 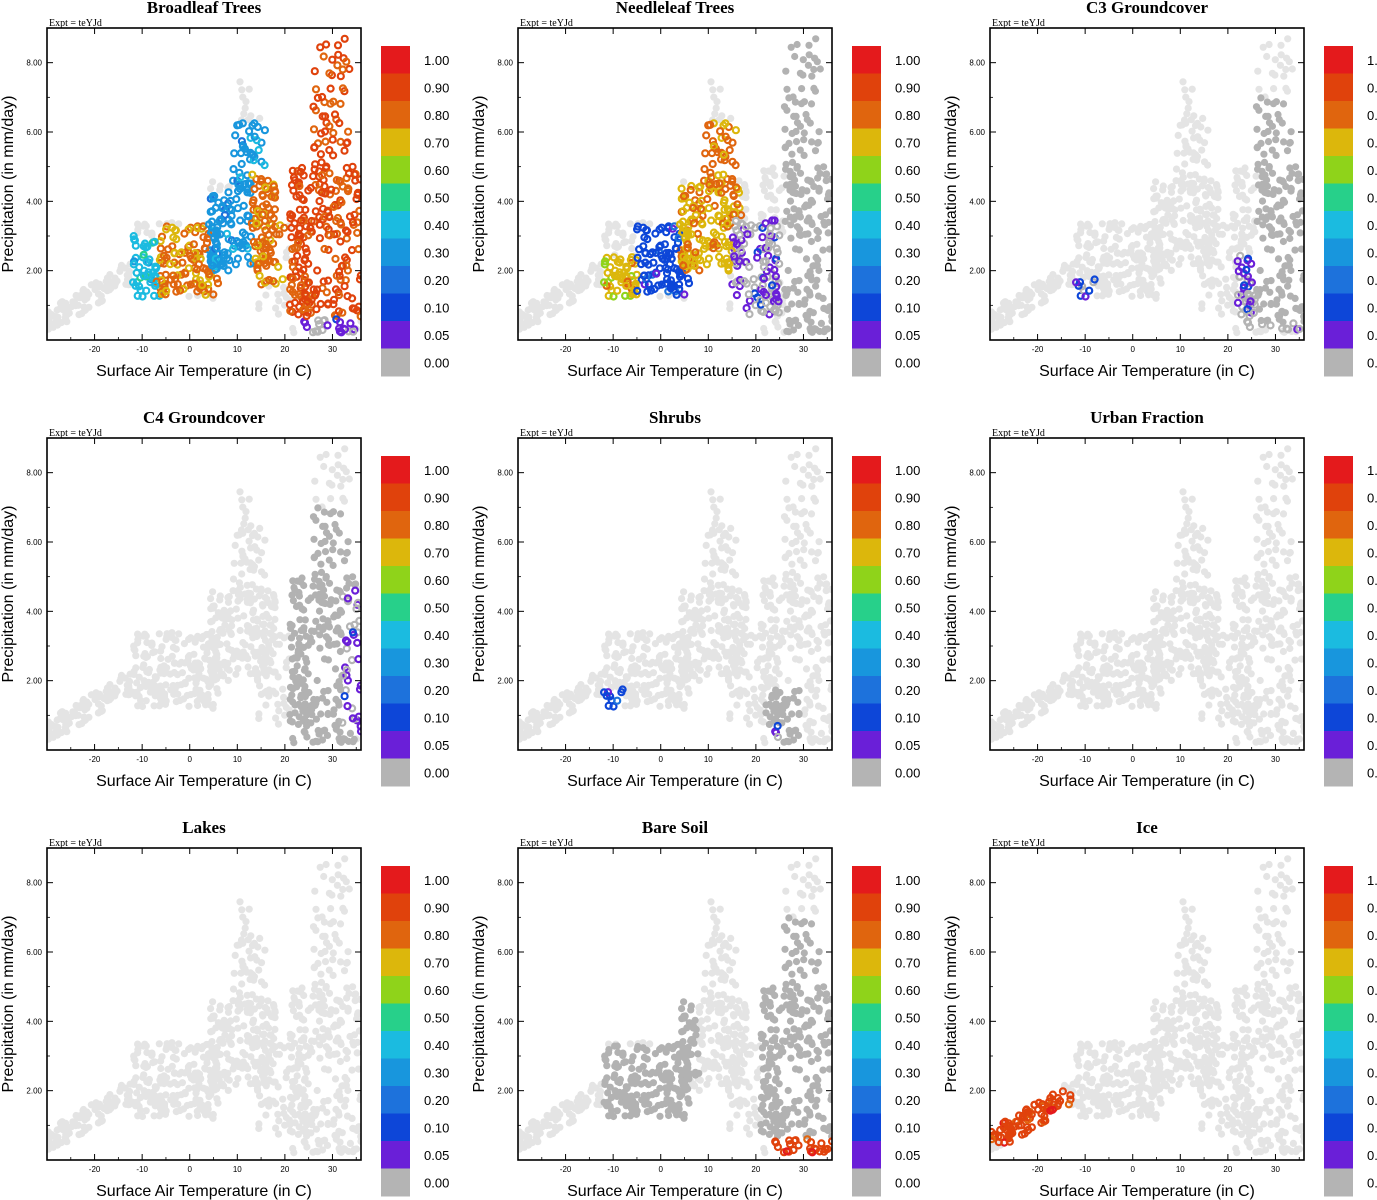 What do you see at coordinates (436, 197) in the screenshot?
I see `colorbar-label: 0.50` at bounding box center [436, 197].